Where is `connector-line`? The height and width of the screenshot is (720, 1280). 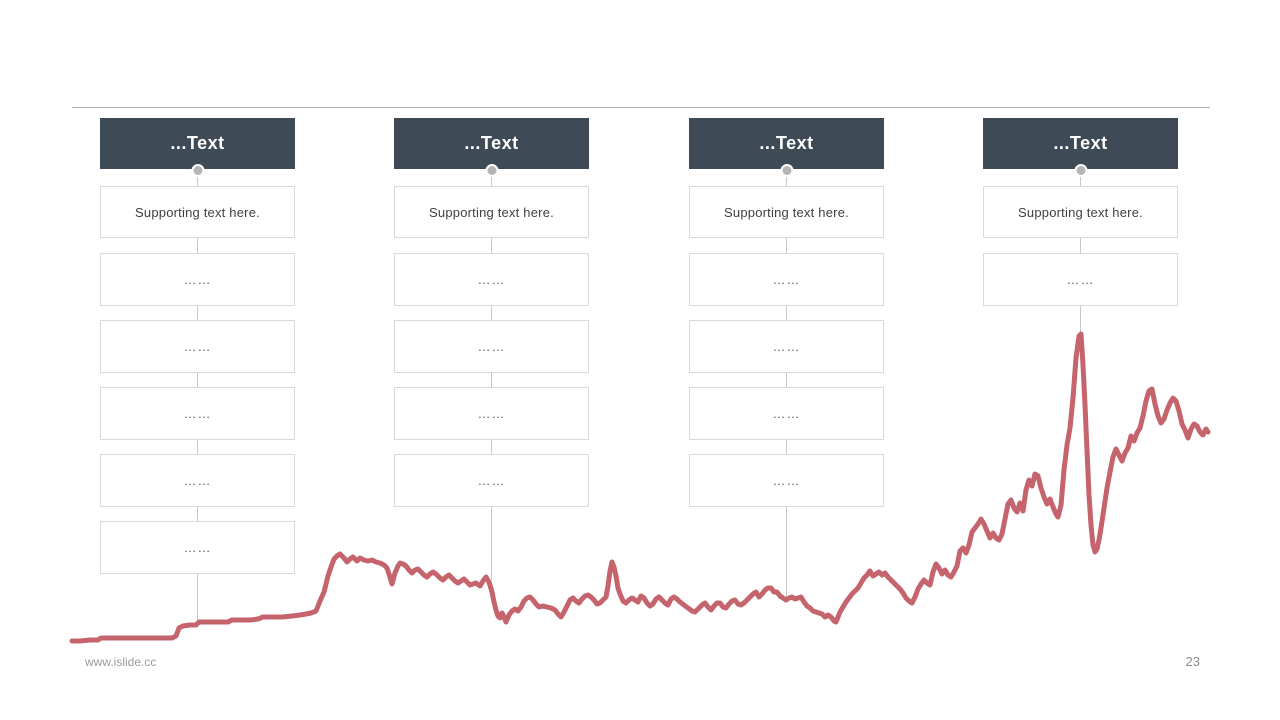
connector-line is located at coordinates (1080, 252).